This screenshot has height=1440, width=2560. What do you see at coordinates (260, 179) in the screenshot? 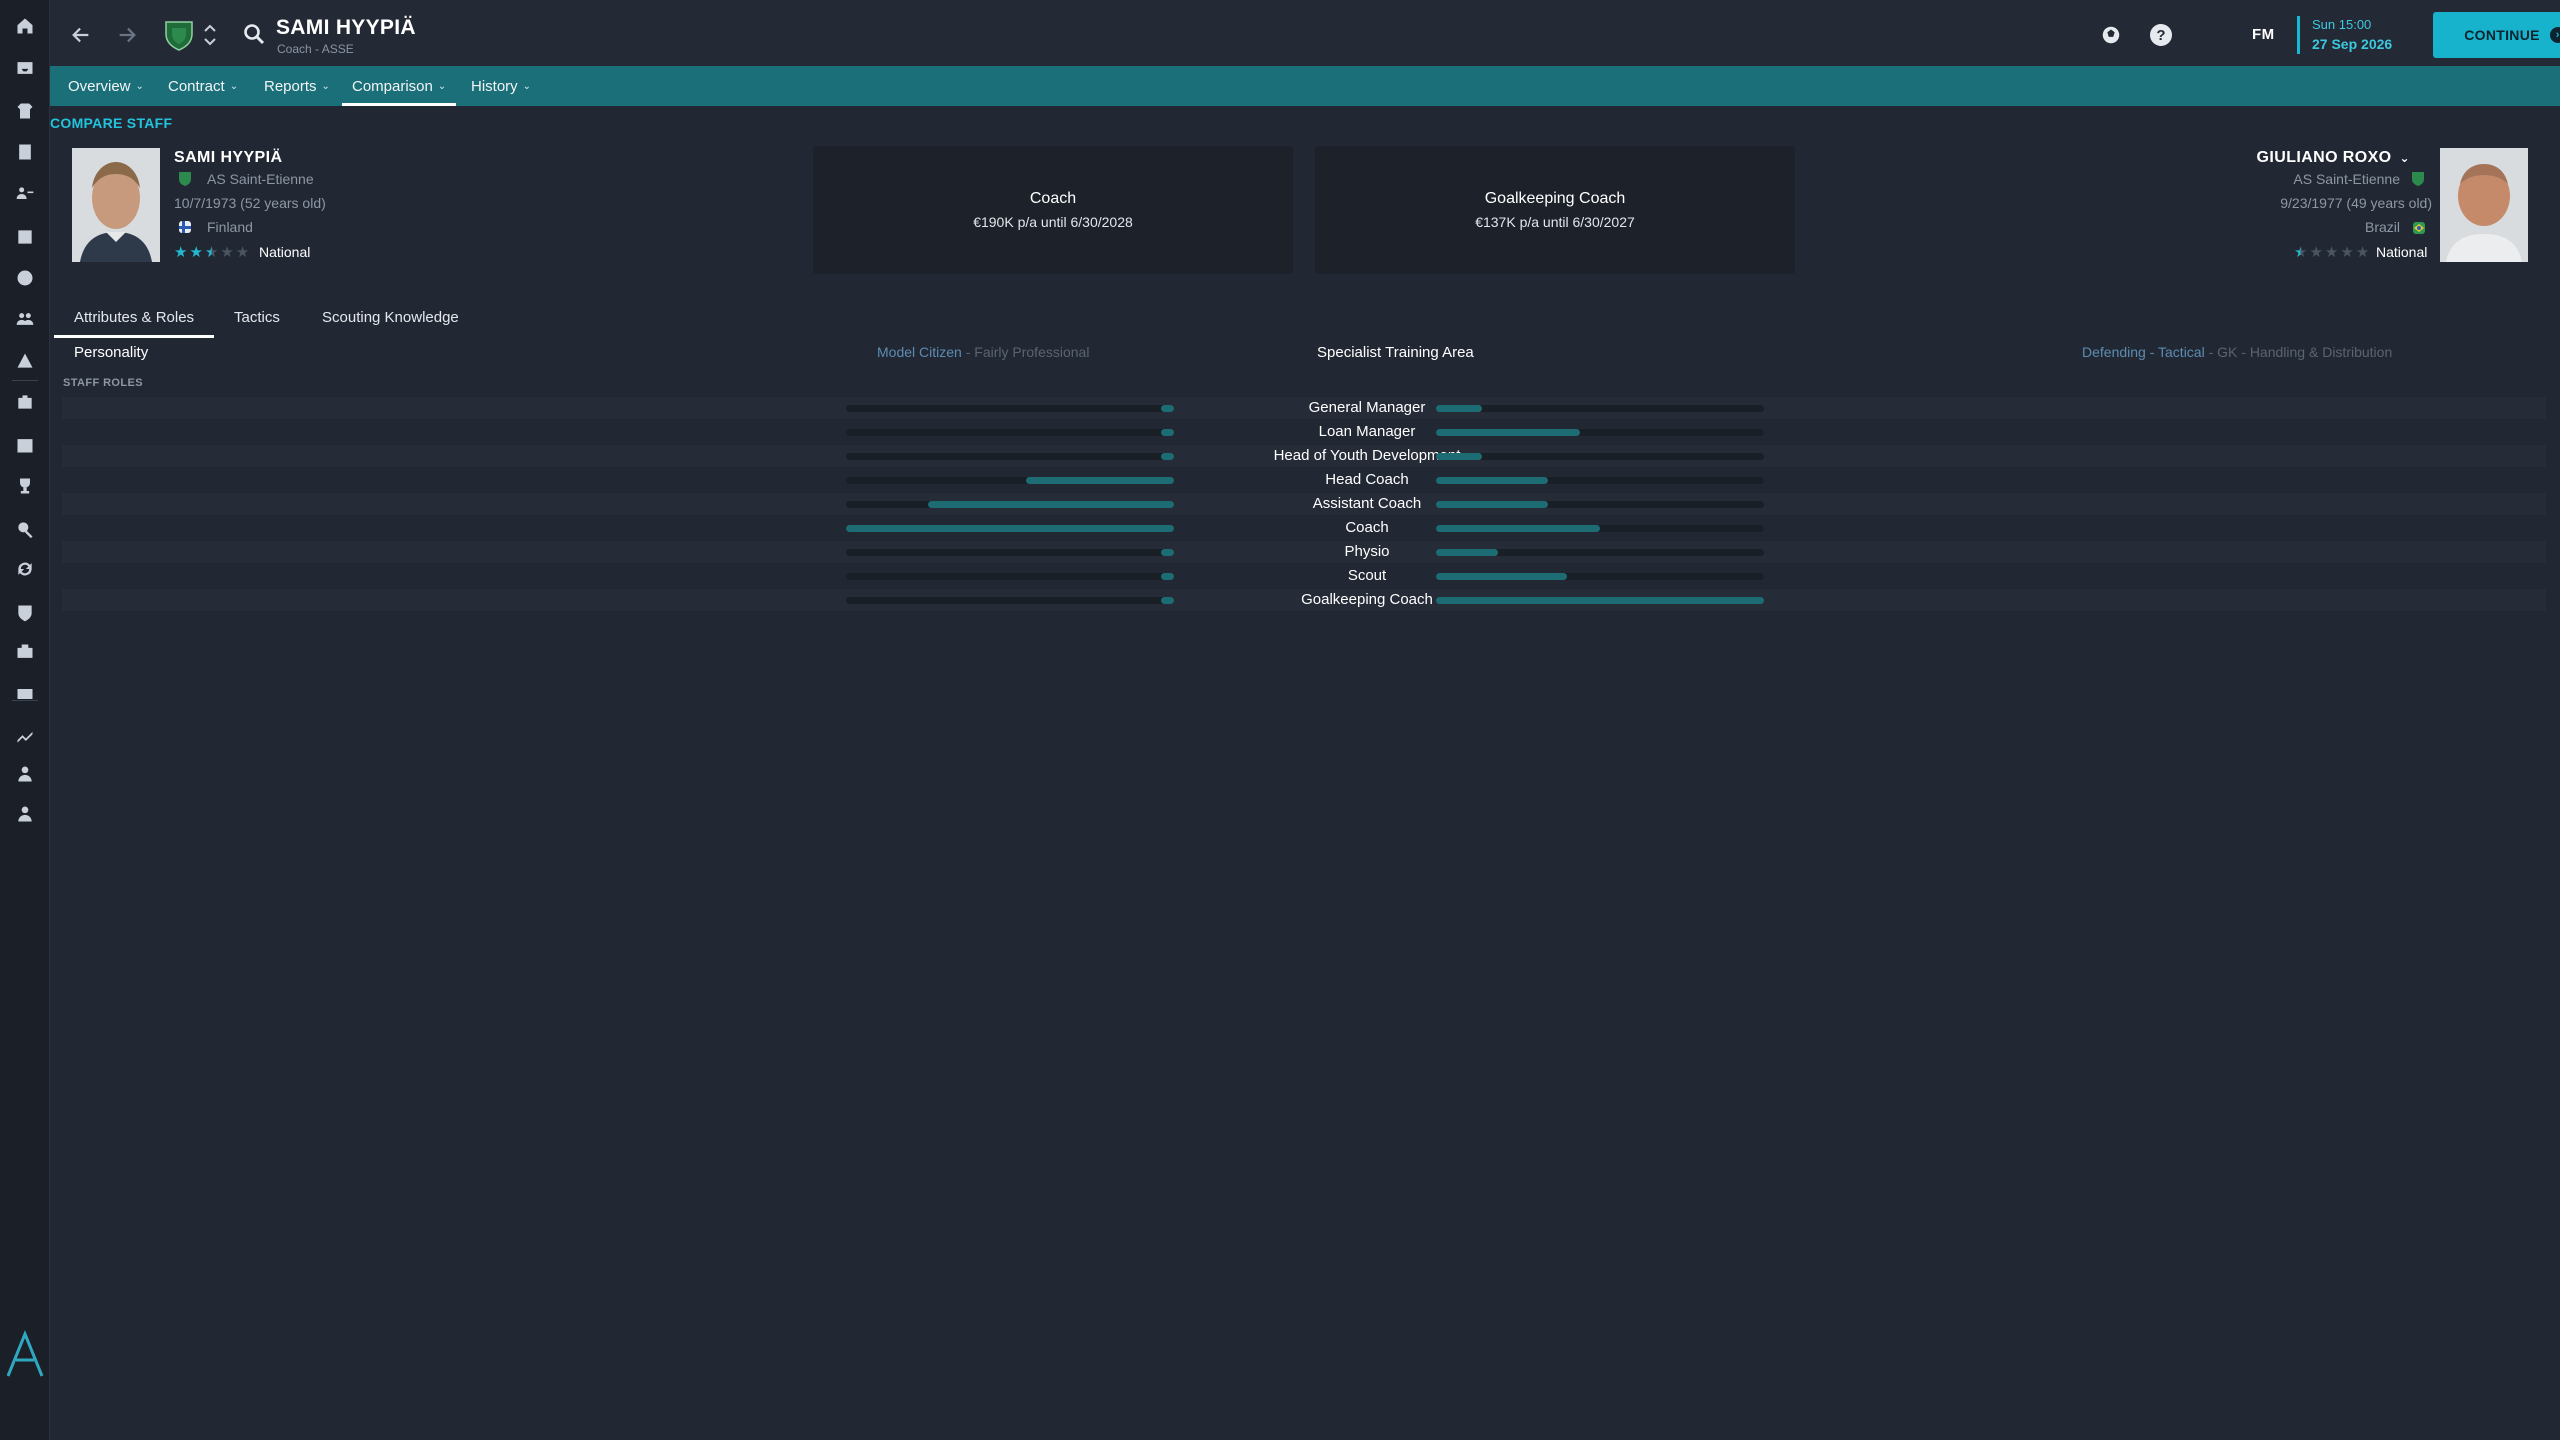
I see `left-staff-club: AS Saint-Etienne` at bounding box center [260, 179].